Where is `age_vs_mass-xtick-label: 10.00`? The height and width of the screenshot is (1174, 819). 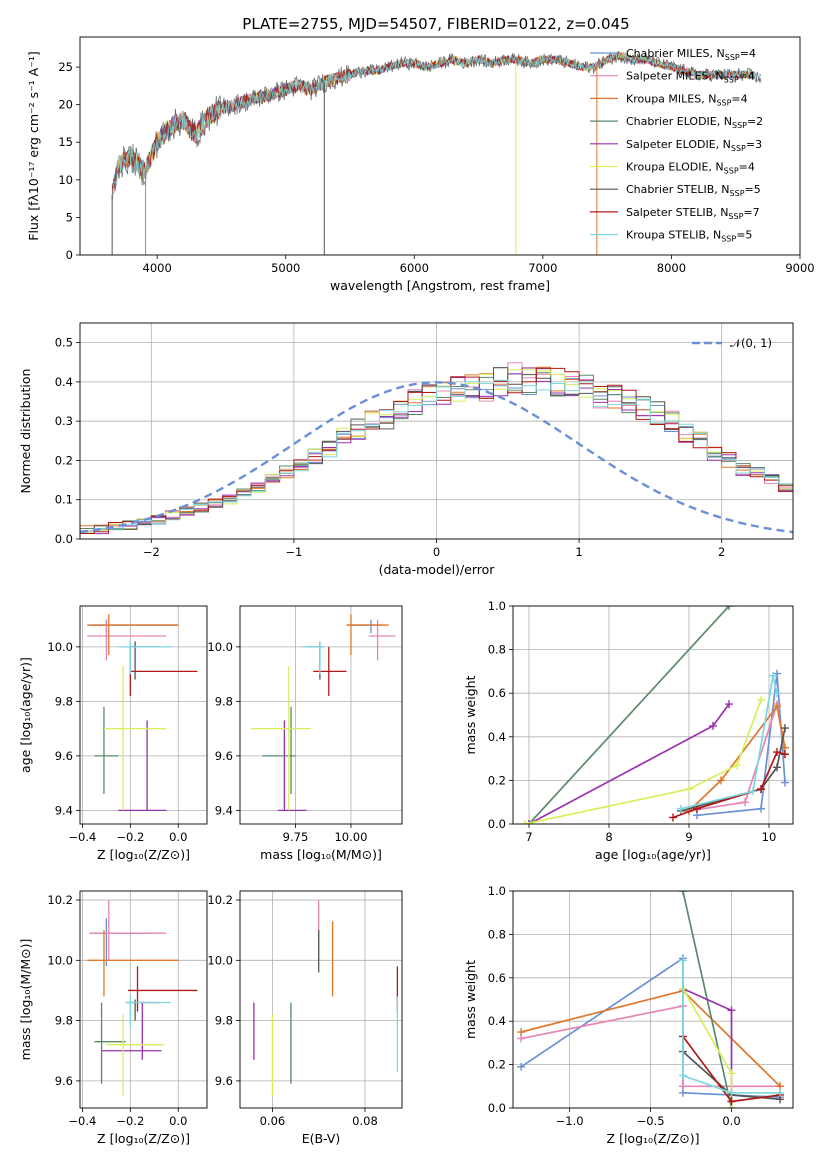
age_vs_mass-xtick-label: 10.00 is located at coordinates (350, 837).